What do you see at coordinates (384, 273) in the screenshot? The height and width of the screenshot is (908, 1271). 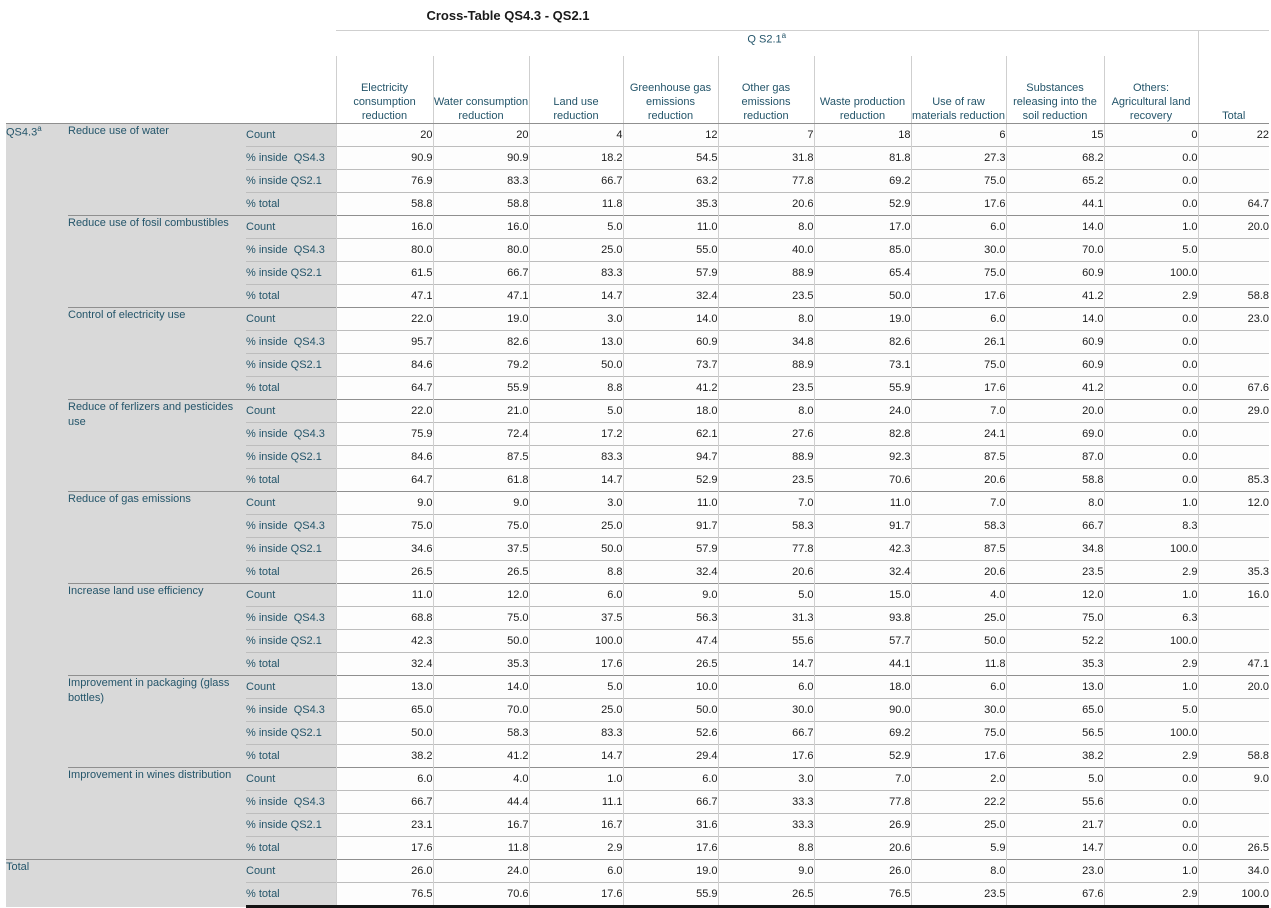 I see `data-cell: 61.5` at bounding box center [384, 273].